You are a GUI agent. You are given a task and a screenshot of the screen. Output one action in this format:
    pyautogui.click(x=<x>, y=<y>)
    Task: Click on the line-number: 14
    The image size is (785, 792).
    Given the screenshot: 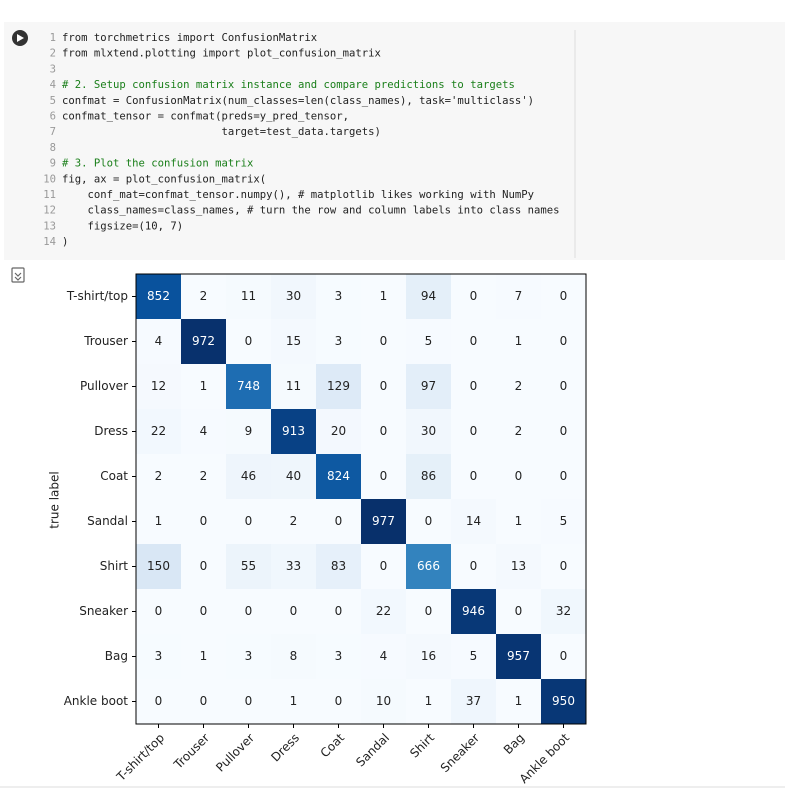 What is the action you would take?
    pyautogui.click(x=49, y=242)
    